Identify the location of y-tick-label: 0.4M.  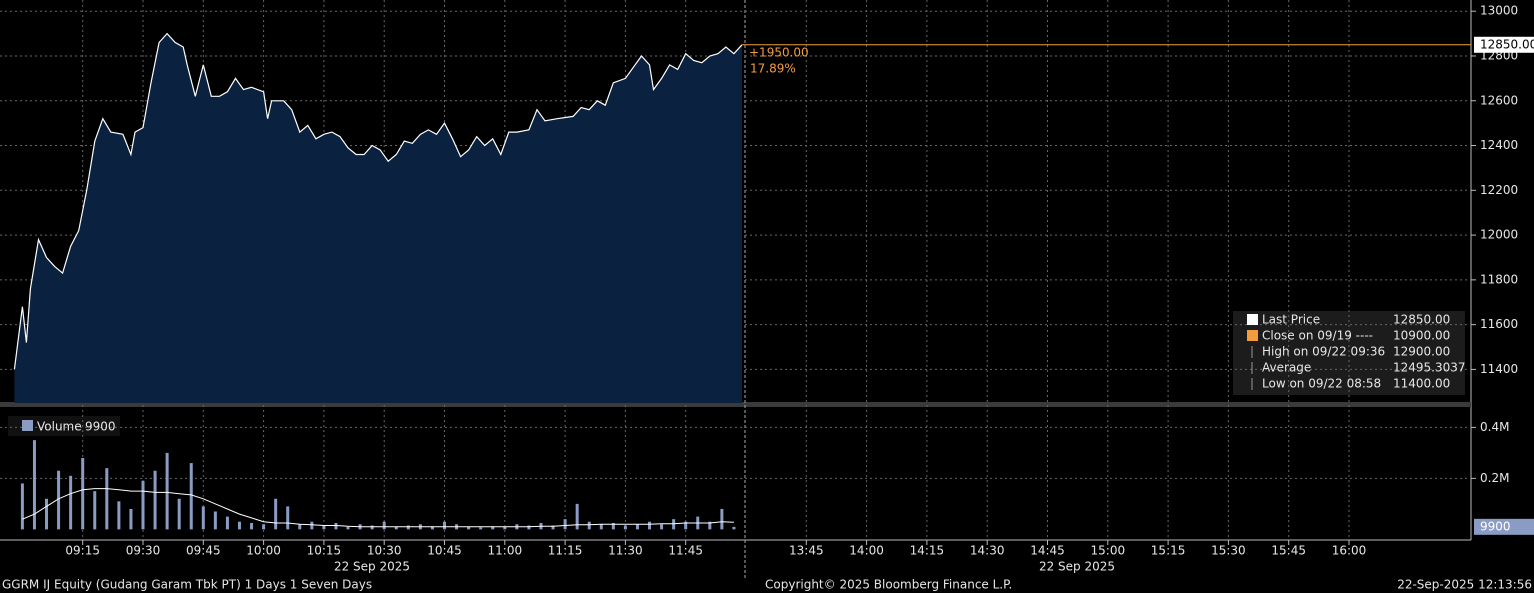
(1494, 427).